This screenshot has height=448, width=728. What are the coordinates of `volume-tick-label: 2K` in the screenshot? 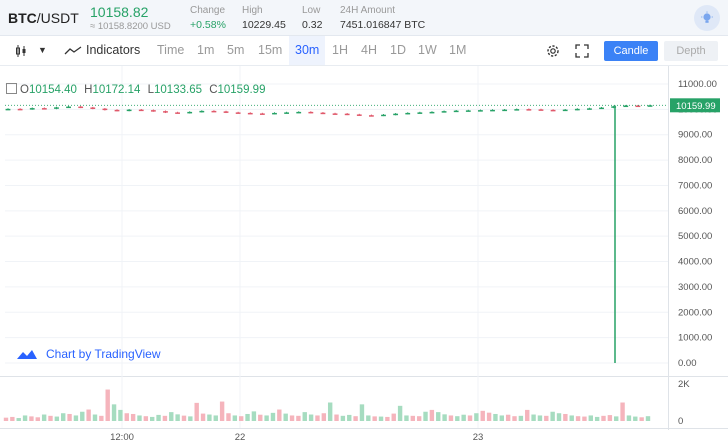 It's located at (684, 384).